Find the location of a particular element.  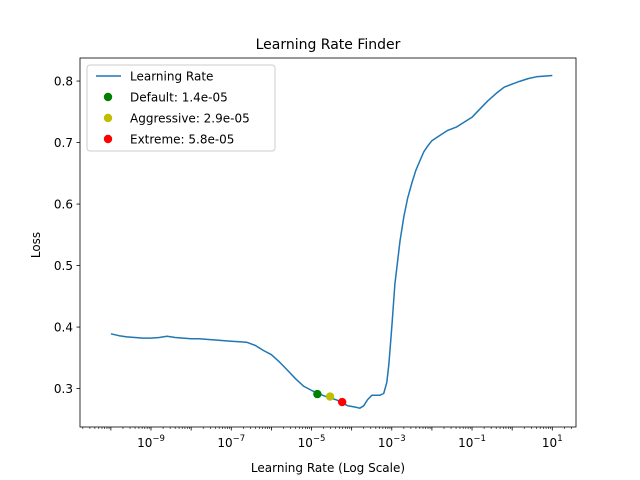

y-tick-label: 0.8 is located at coordinates (63, 82).